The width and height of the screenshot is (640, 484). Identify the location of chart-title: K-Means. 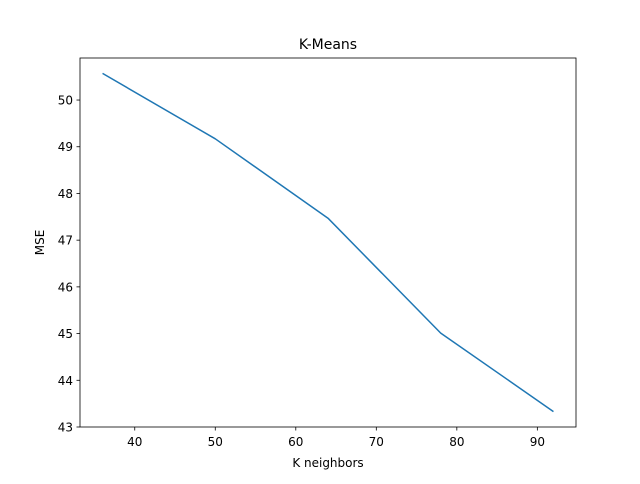
(328, 45).